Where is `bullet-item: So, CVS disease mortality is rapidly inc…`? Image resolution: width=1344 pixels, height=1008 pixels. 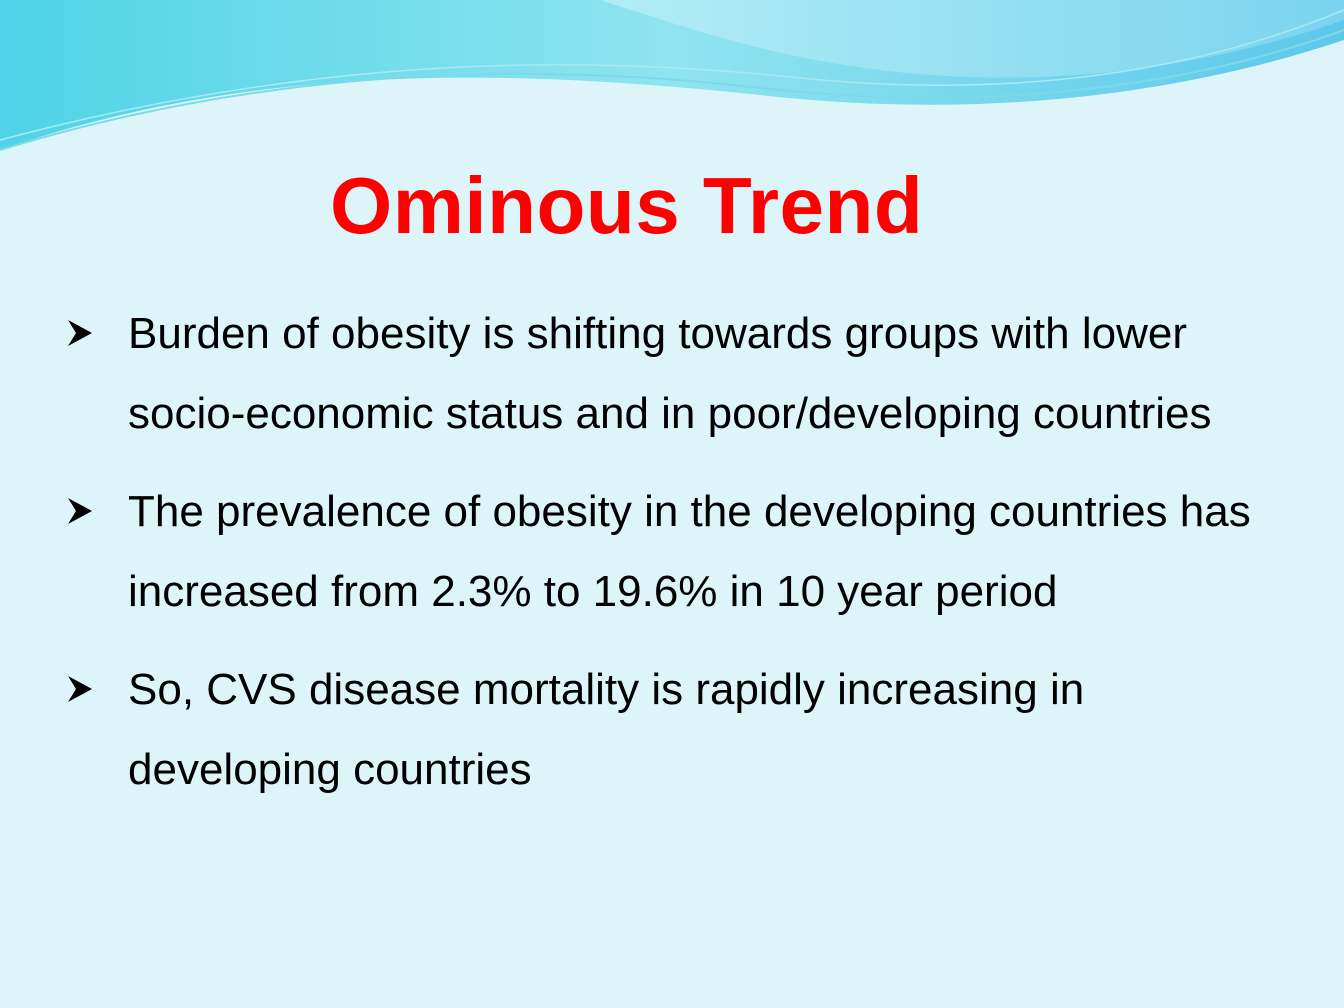 bullet-item: So, CVS disease mortality is rapidly inc… is located at coordinates (680, 730).